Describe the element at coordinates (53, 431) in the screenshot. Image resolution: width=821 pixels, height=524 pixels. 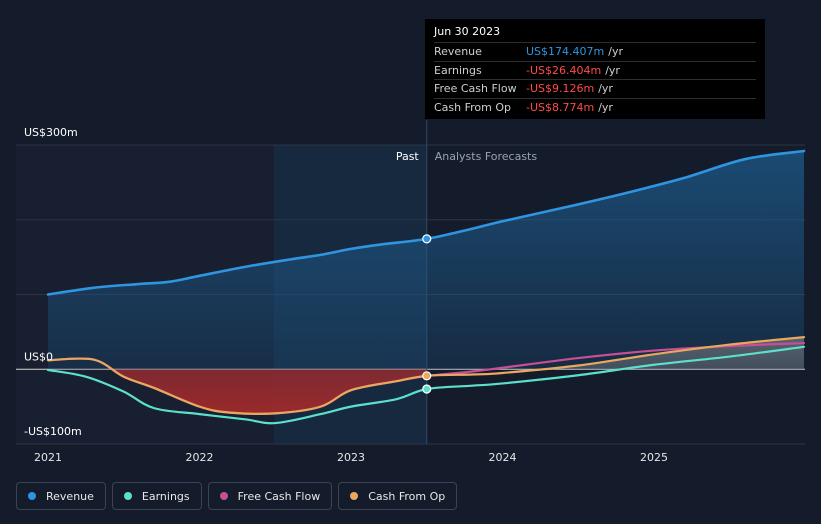
I see `y-tick-label: -US$100m` at that location.